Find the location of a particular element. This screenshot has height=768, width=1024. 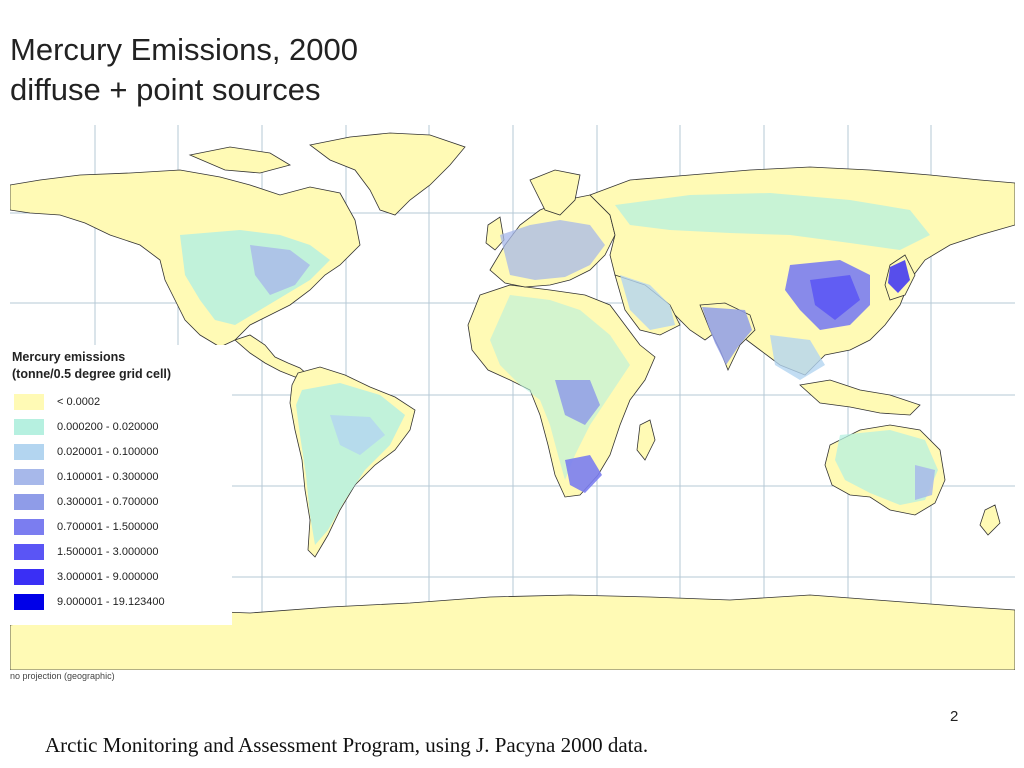

central-america is located at coordinates (271, 356).